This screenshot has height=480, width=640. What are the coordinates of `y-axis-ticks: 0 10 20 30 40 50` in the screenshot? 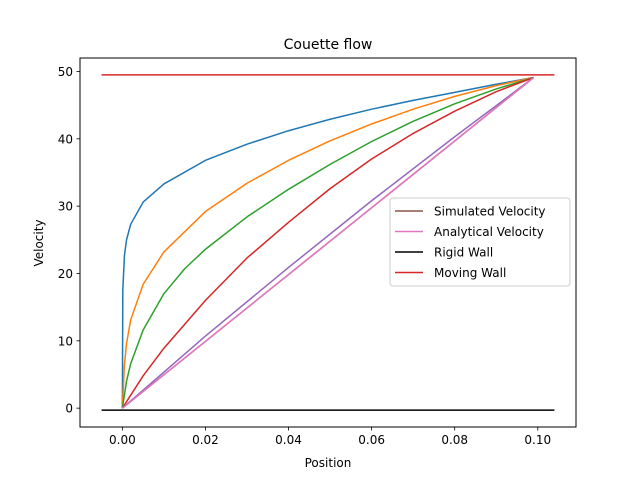 It's located at (69, 240).